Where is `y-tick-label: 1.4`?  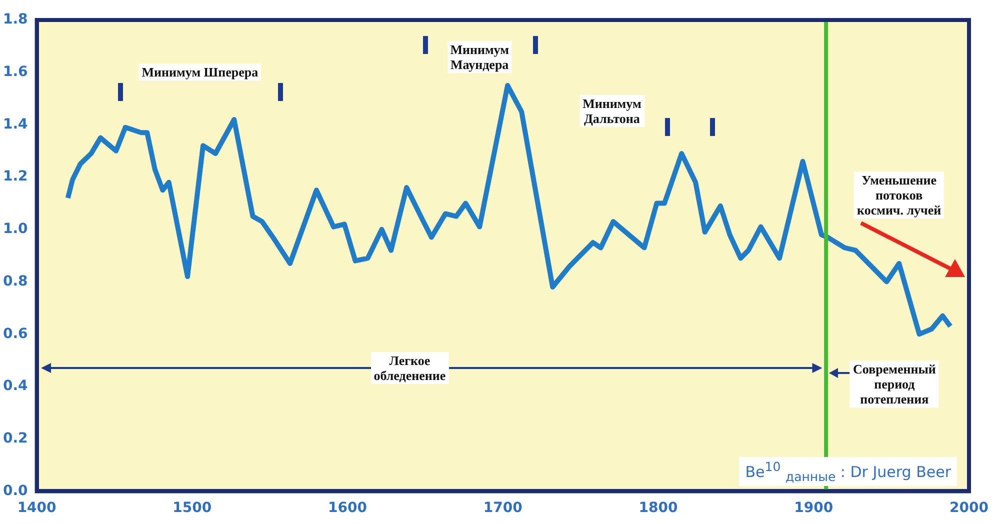 y-tick-label: 1.4 is located at coordinates (15, 124).